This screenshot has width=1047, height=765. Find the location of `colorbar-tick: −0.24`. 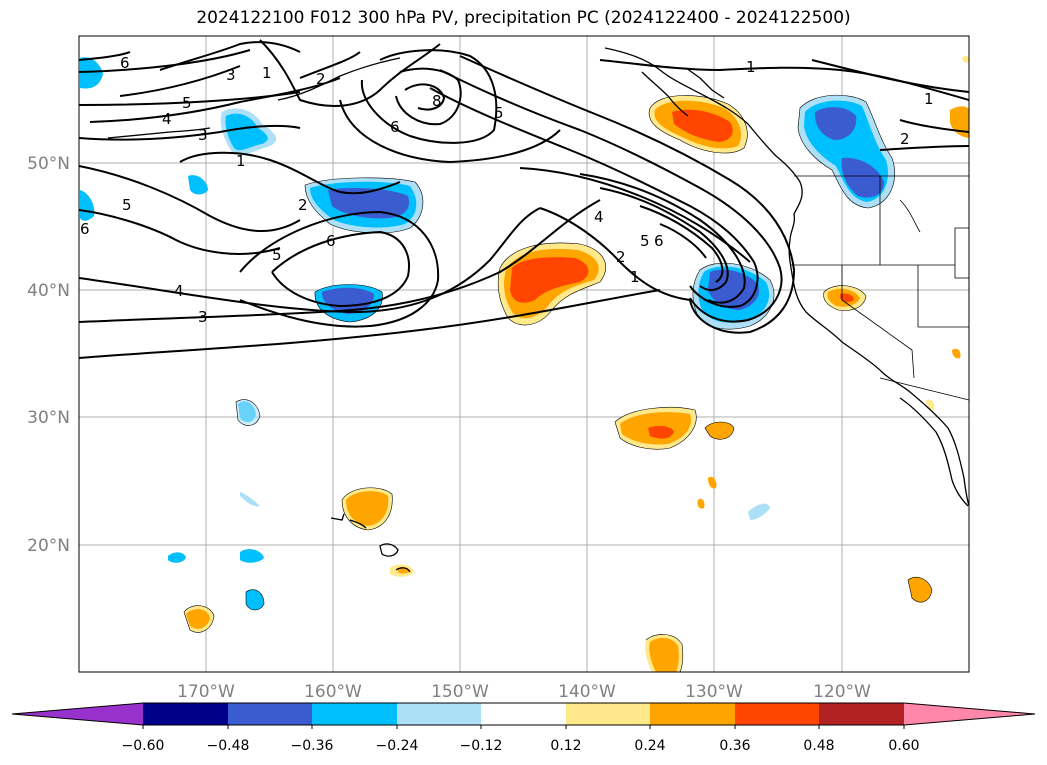

colorbar-tick: −0.24 is located at coordinates (397, 746).